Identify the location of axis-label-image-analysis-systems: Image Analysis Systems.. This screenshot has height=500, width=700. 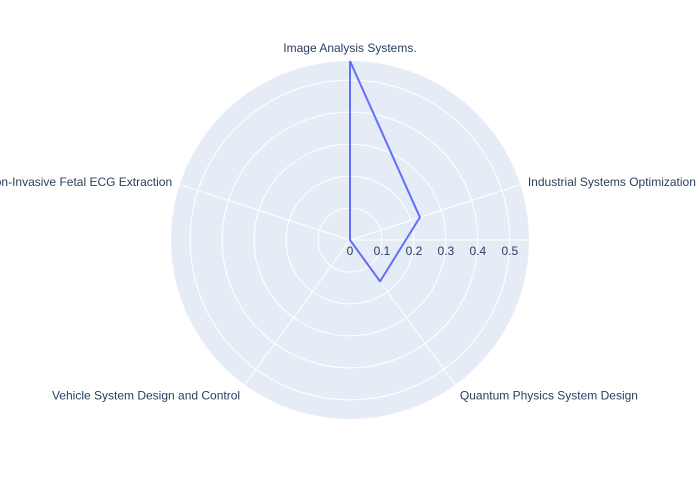
(349, 48).